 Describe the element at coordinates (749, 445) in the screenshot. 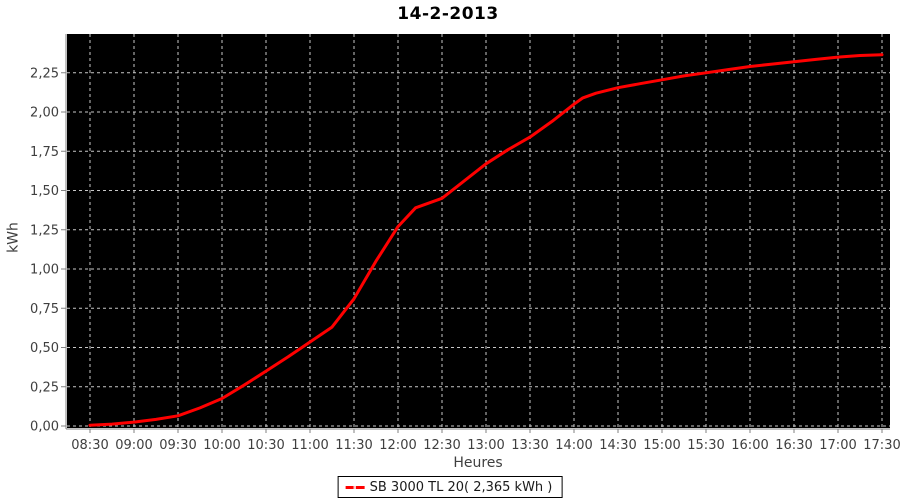

I see `x-tick-label: 16:00` at that location.